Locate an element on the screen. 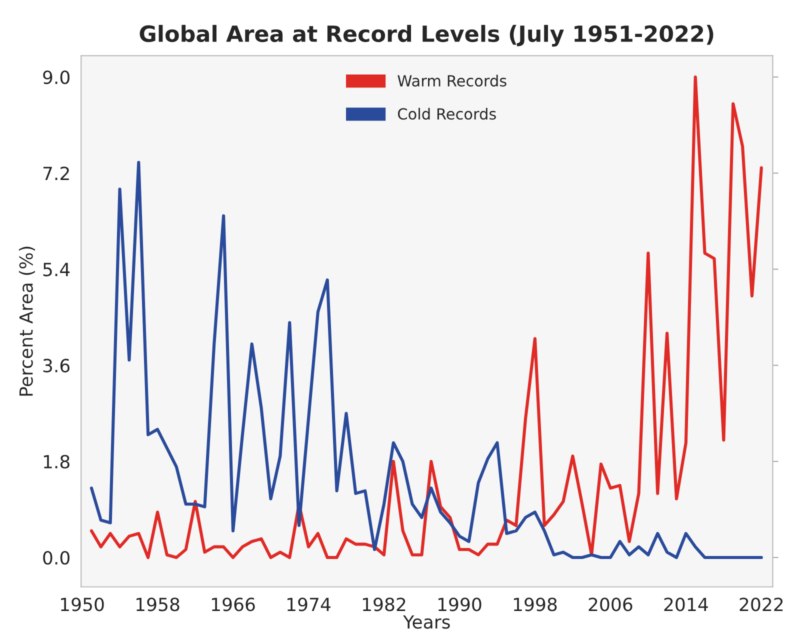  x-tick-label: 1982 is located at coordinates (384, 605).